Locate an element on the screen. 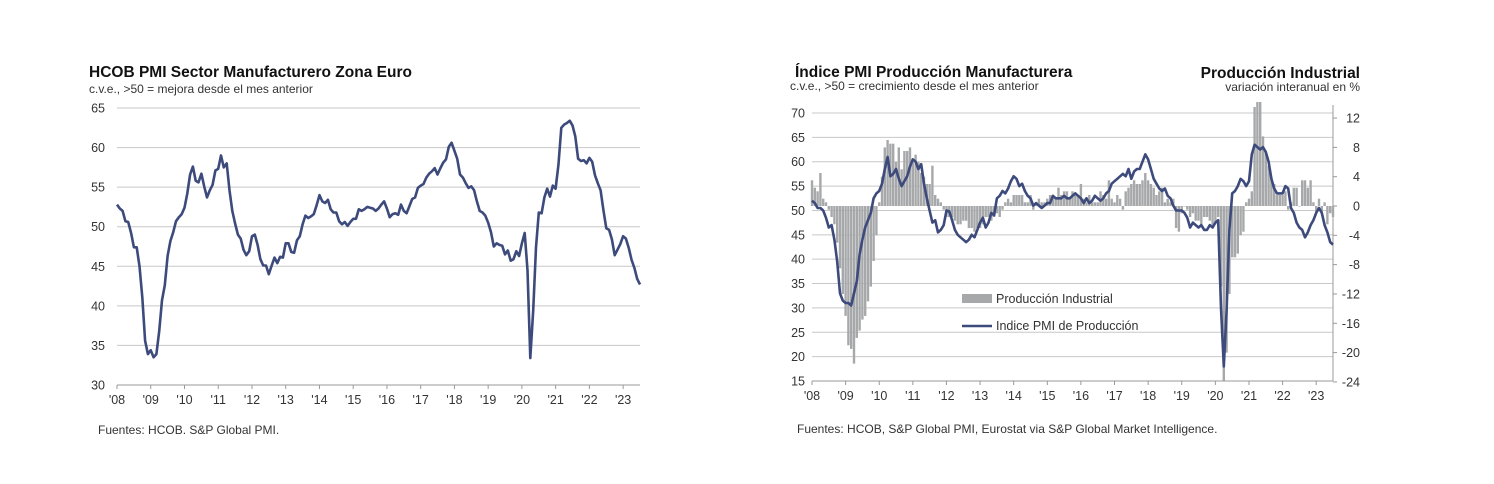 This screenshot has width=1494, height=484. y-right-tick-label: 4 is located at coordinates (1356, 177).